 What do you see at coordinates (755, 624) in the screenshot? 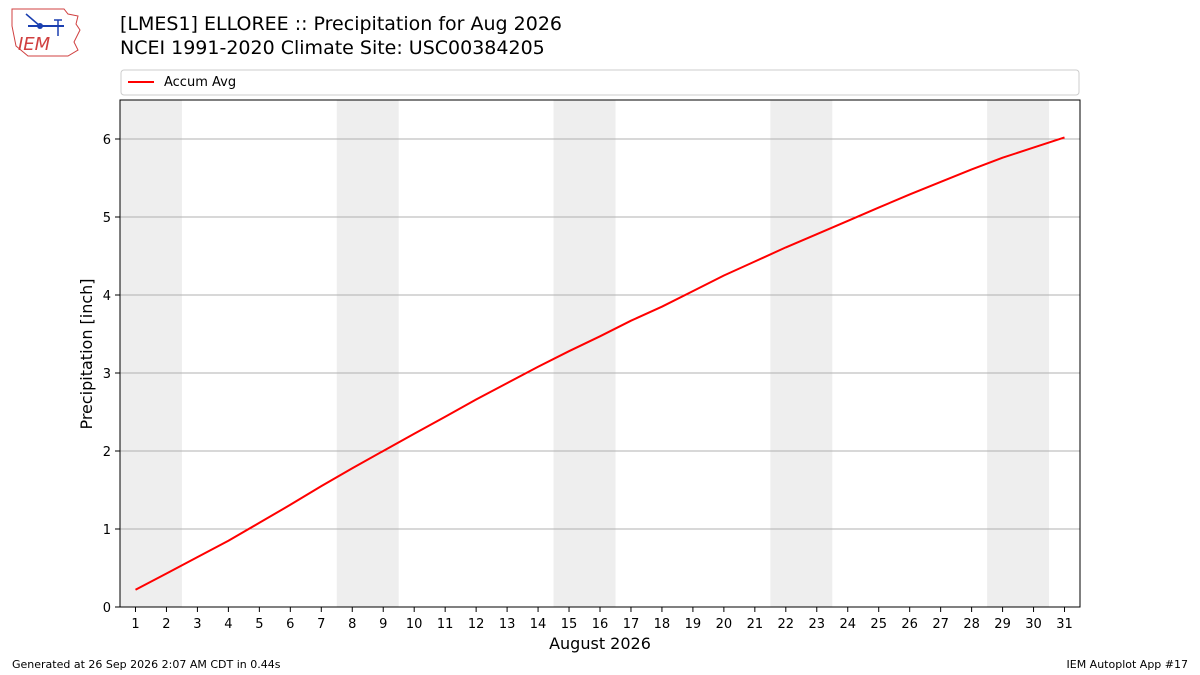
I see `x-tick-label: 21` at bounding box center [755, 624].